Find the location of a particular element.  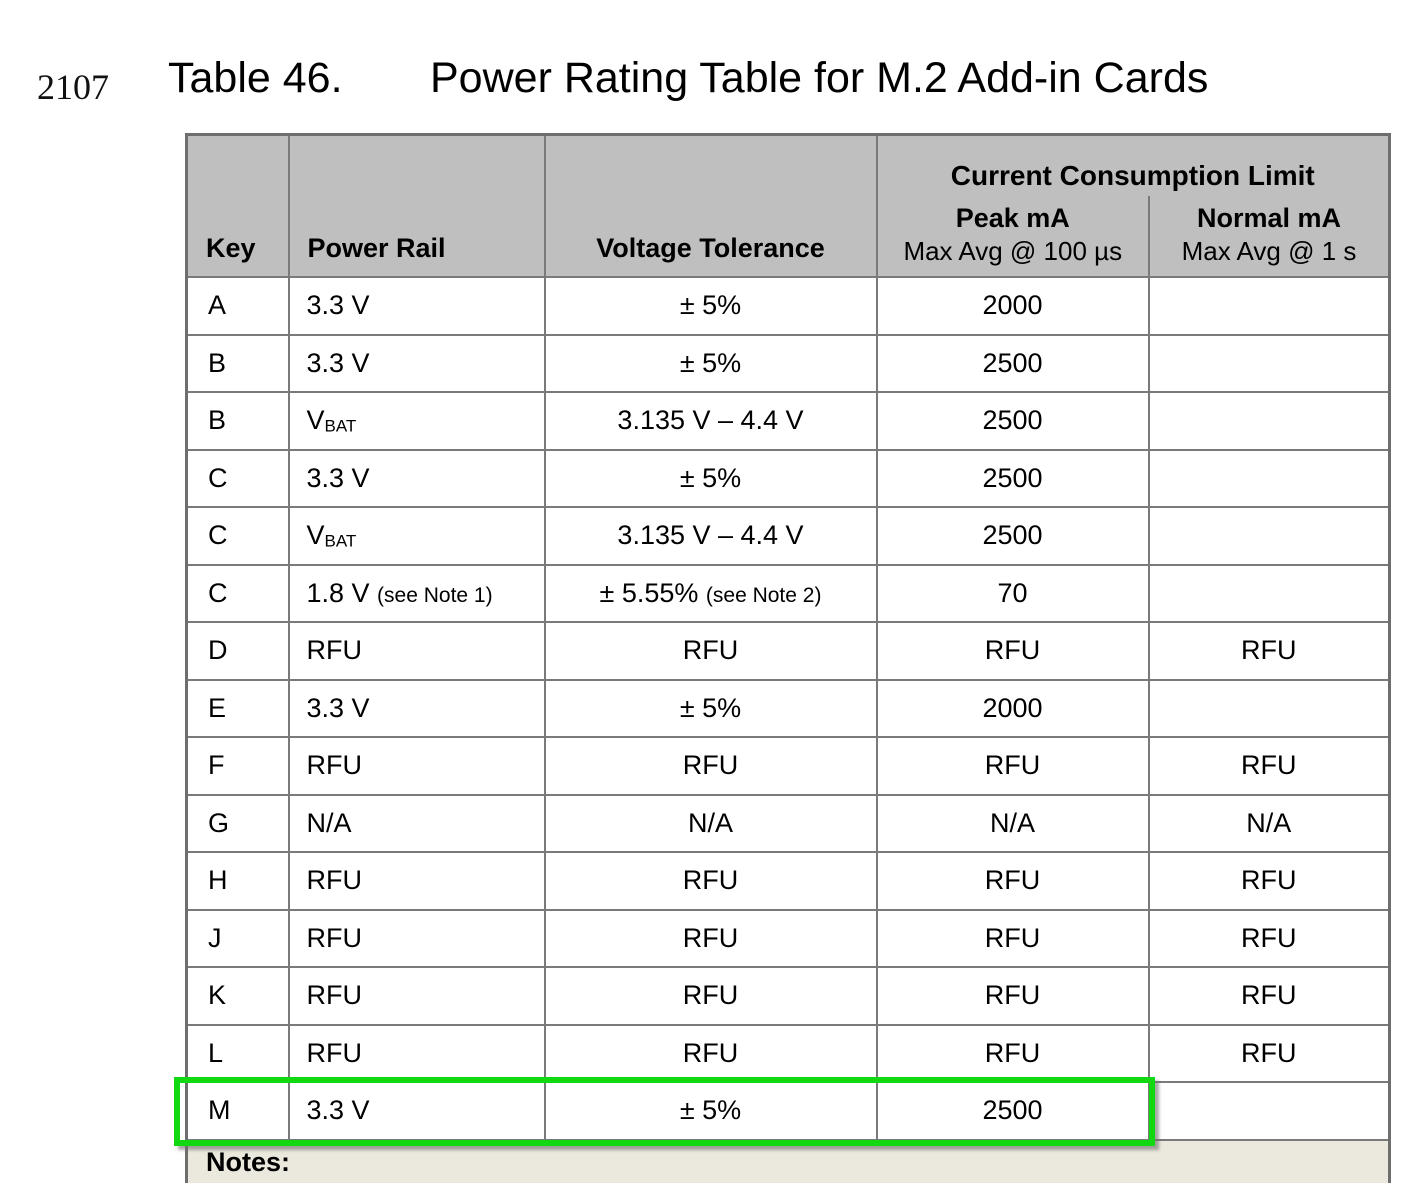

cell-key: J is located at coordinates (237, 938).